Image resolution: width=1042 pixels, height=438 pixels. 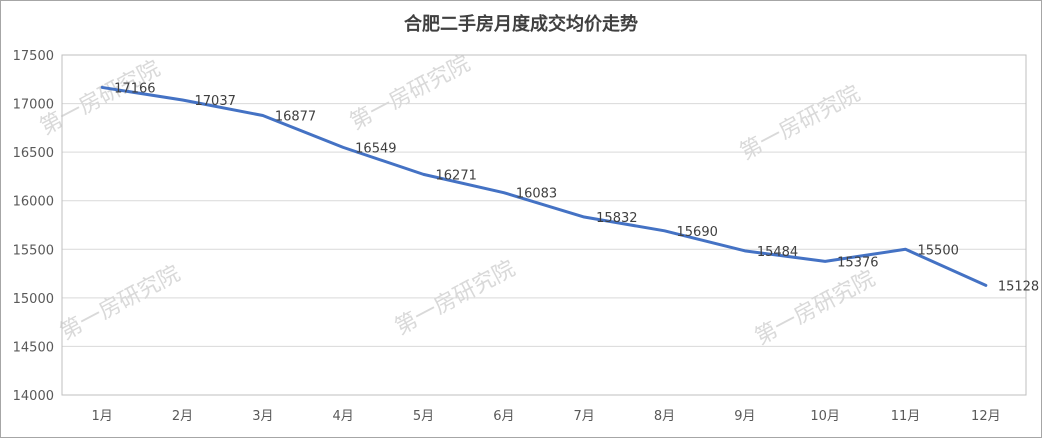 I want to click on data-label: 15376, so click(x=857, y=262).